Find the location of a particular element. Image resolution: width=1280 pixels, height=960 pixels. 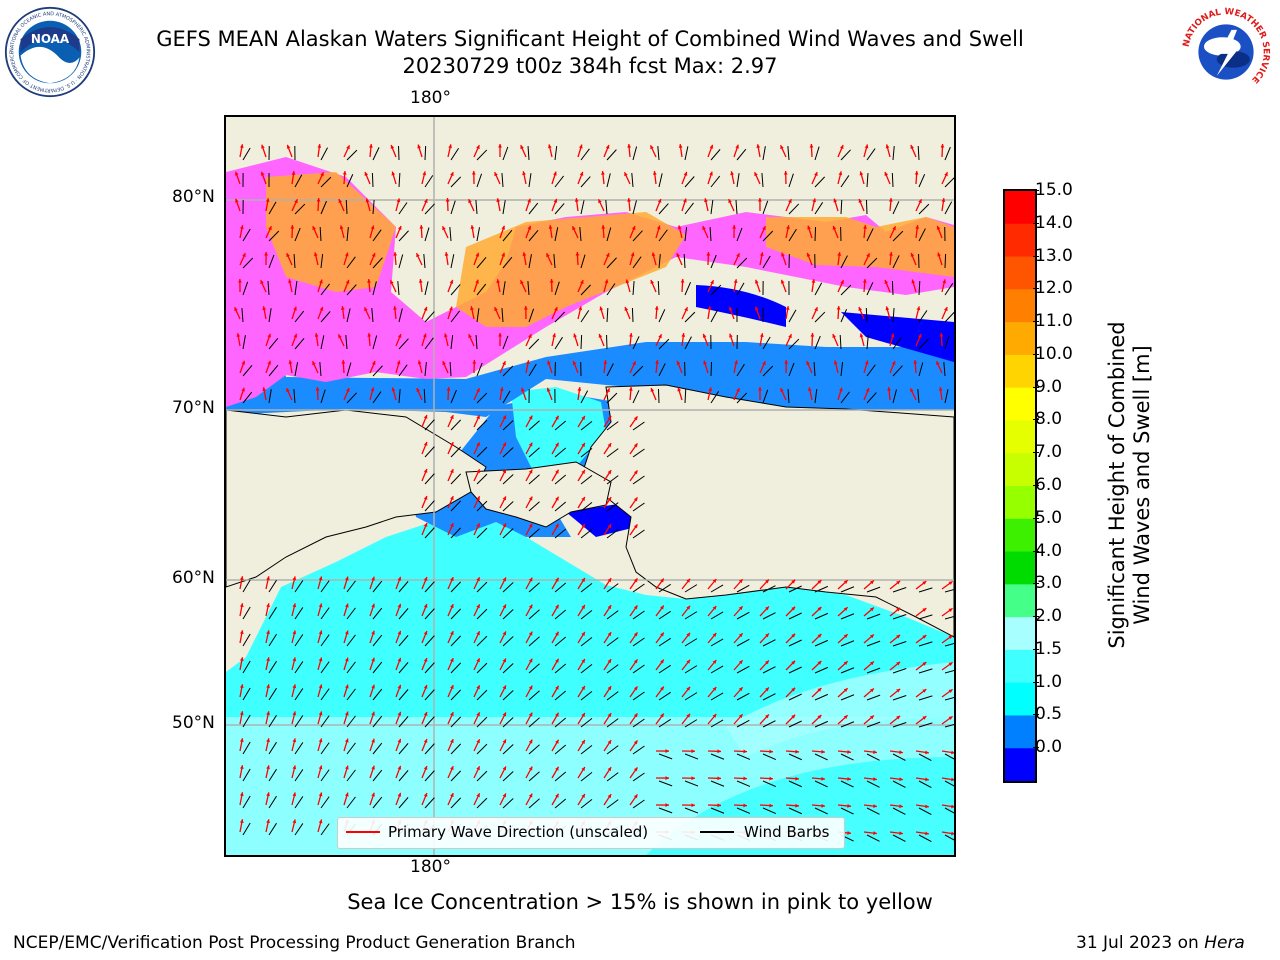

colorbar-tick-label: 12.0 is located at coordinates (1053, 288).